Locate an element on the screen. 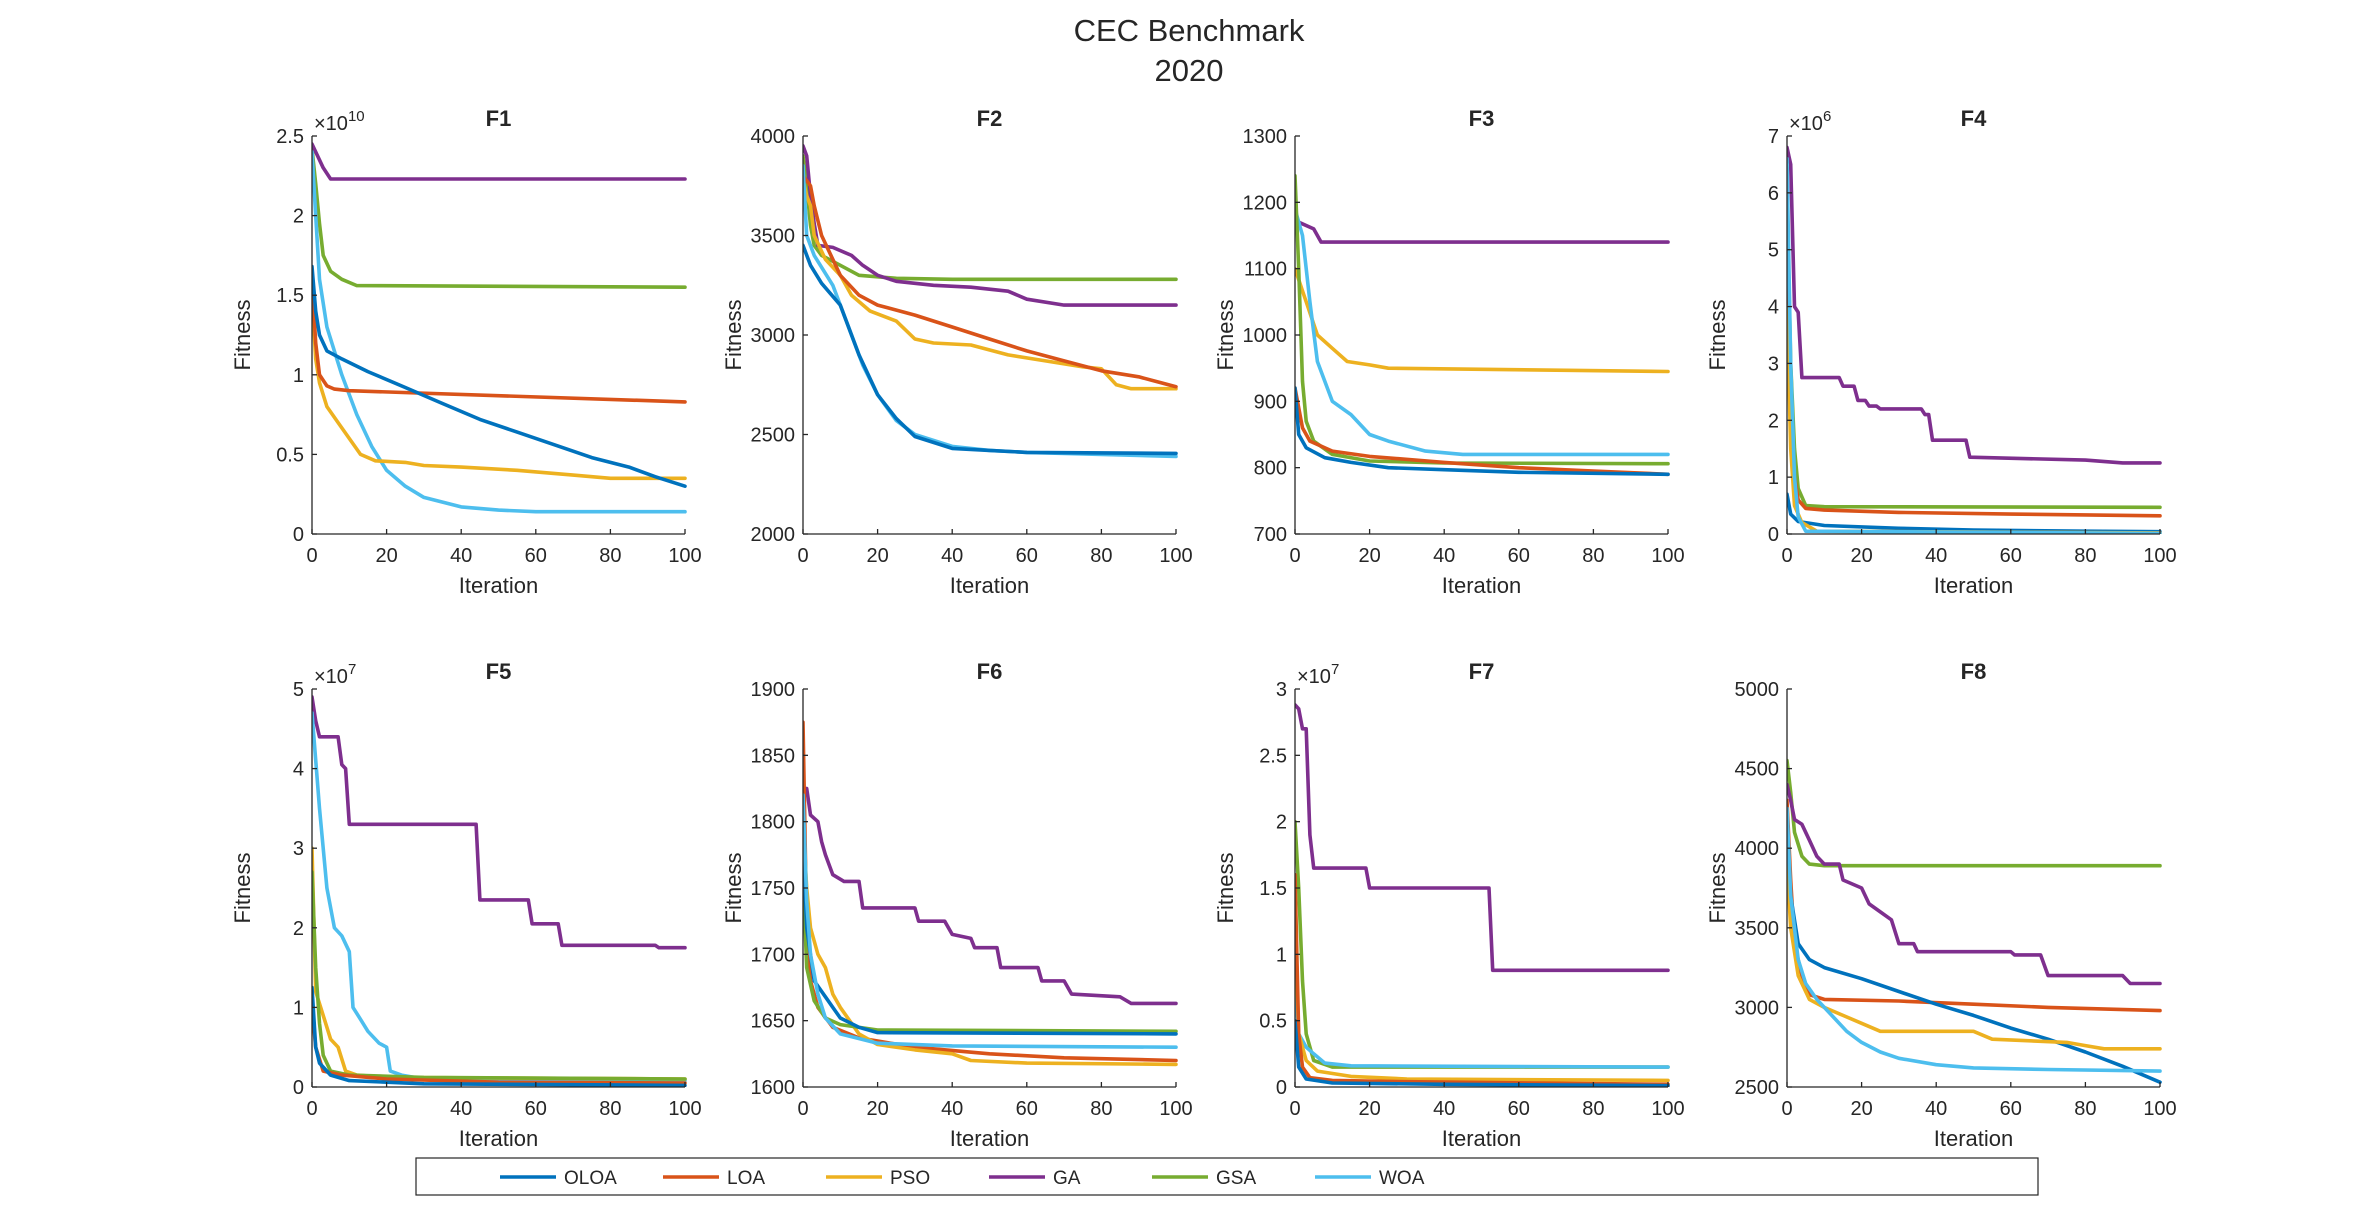  subplot-title: F3 is located at coordinates (1482, 118).